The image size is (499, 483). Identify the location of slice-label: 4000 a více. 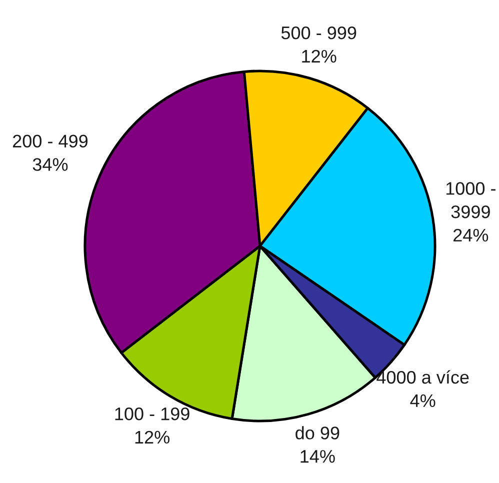
(422, 377).